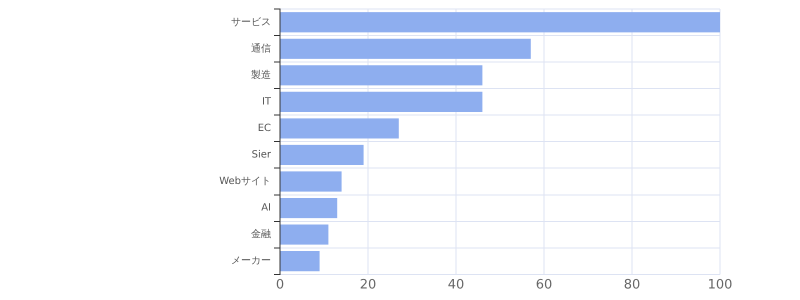  I want to click on y-tick-label: サービス, so click(251, 22).